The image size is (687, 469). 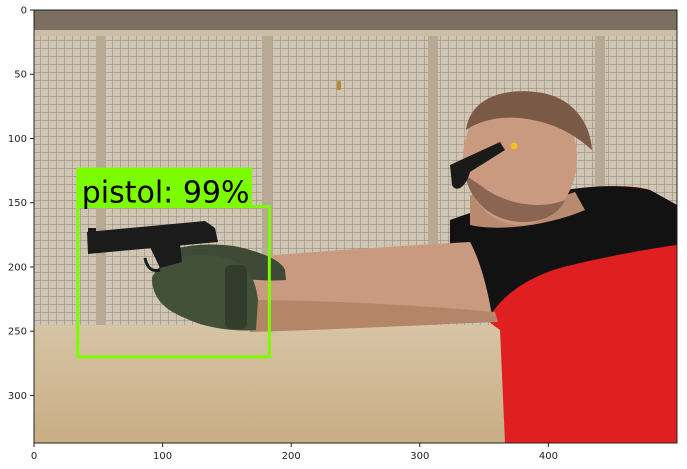 What do you see at coordinates (24, 11) in the screenshot?
I see `y-tick-label: 0` at bounding box center [24, 11].